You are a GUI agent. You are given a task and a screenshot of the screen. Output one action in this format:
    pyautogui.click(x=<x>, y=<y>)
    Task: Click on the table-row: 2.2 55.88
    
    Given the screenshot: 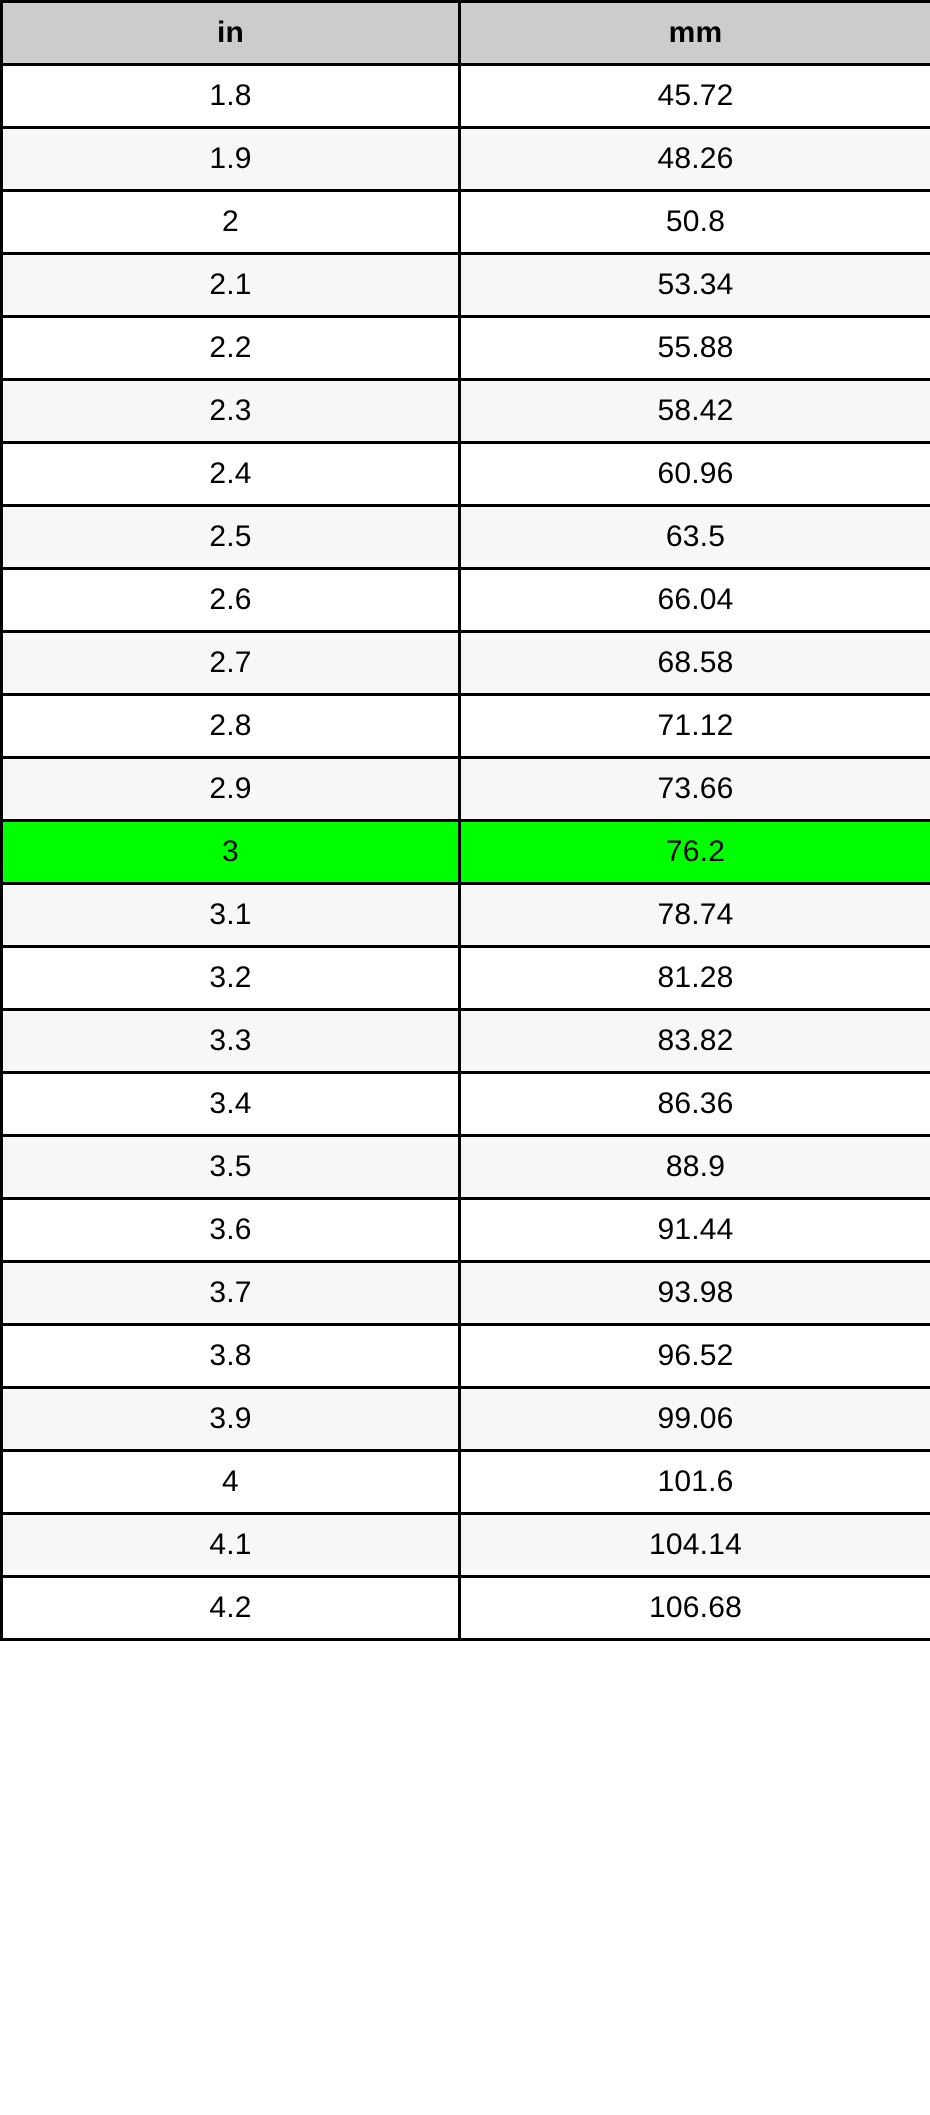 What is the action you would take?
    pyautogui.click(x=465, y=348)
    